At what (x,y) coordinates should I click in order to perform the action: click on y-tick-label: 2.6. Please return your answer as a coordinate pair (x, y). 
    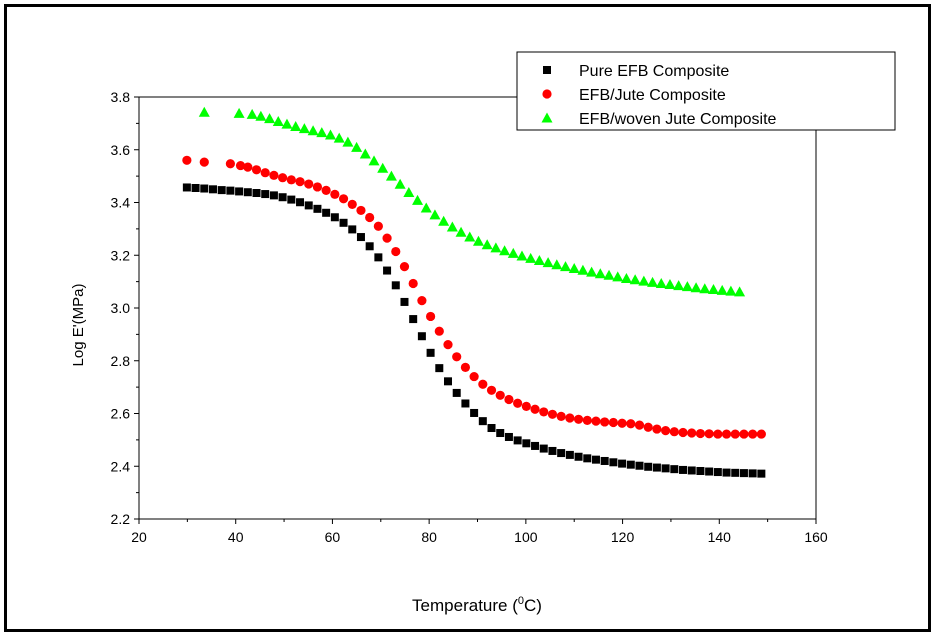
    Looking at the image, I should click on (121, 414).